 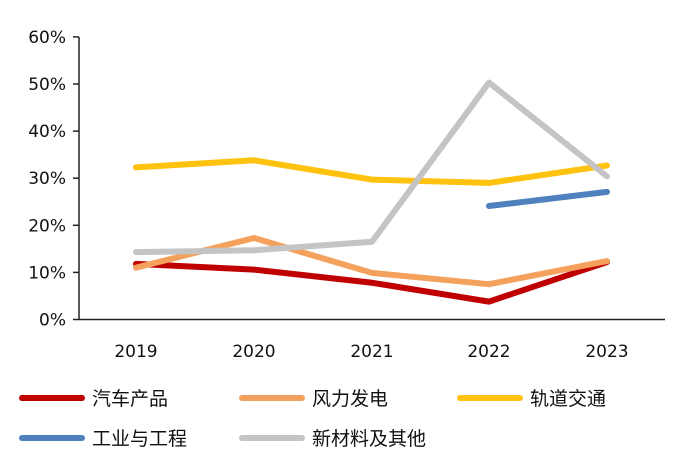 I want to click on y-tick-label: 30%, so click(x=47, y=179).